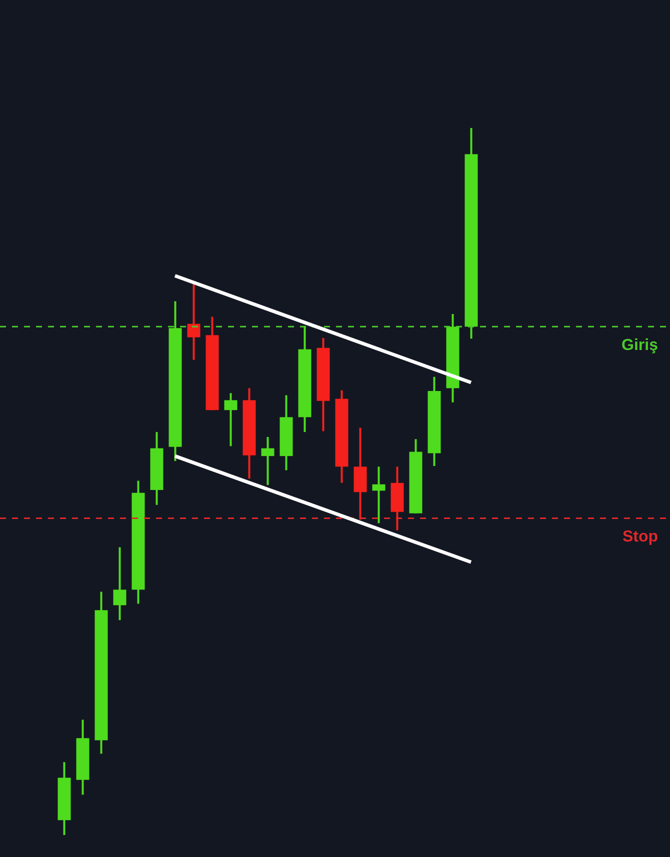 The height and width of the screenshot is (857, 670). Describe the element at coordinates (640, 537) in the screenshot. I see `ref-line-label: Stop` at that location.